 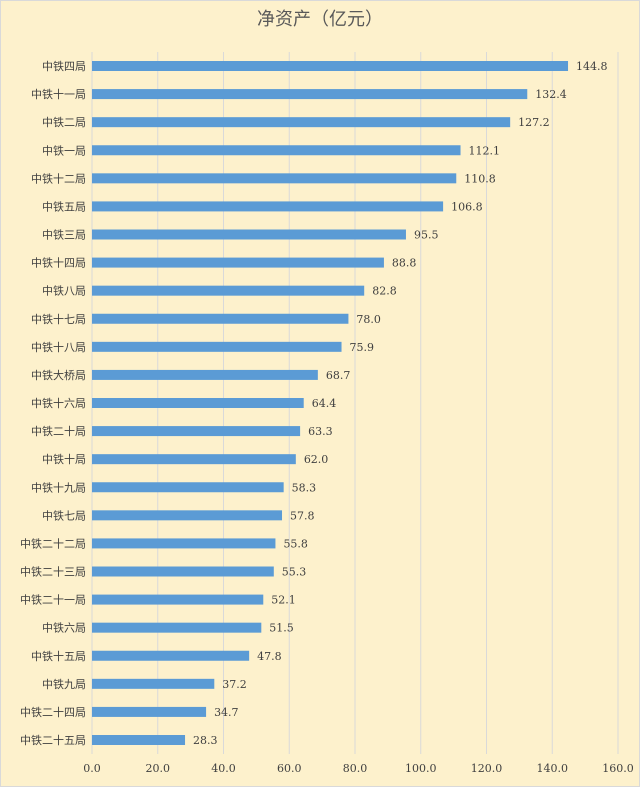 What do you see at coordinates (64, 628) in the screenshot?
I see `y-tick-label: 中铁六局` at bounding box center [64, 628].